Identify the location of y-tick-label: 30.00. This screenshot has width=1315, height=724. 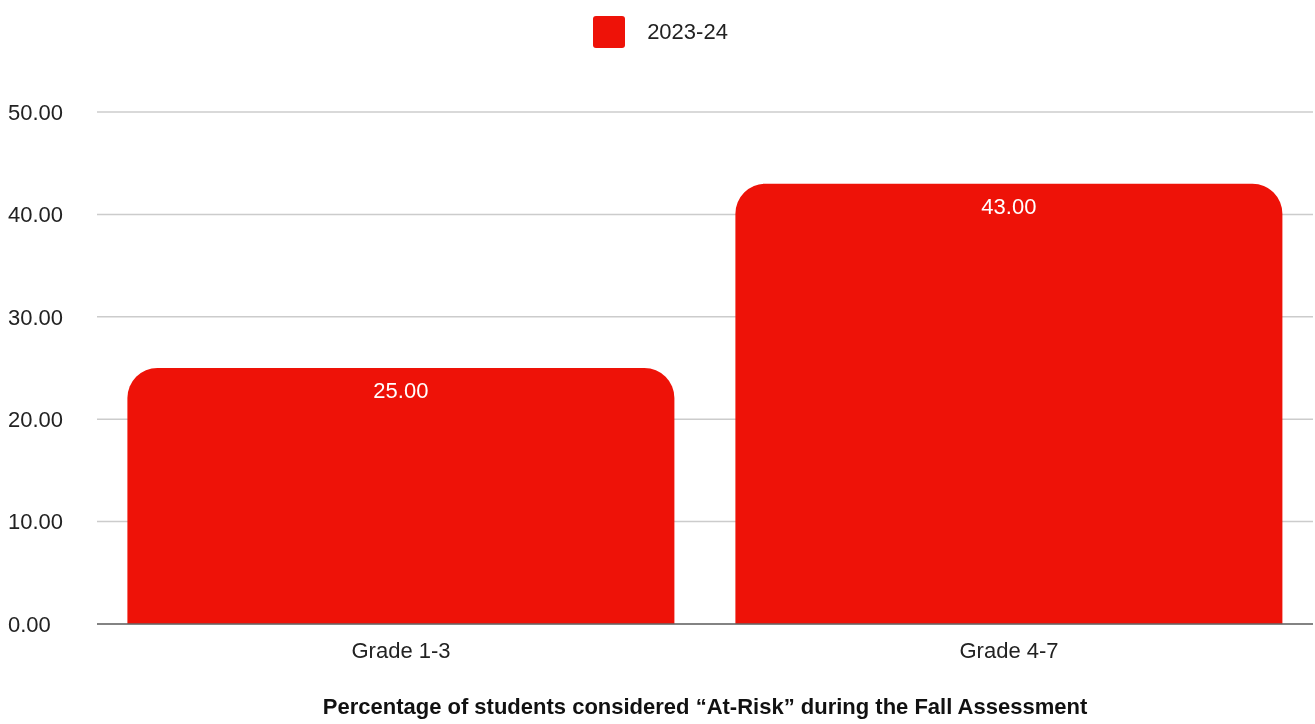
(36, 317).